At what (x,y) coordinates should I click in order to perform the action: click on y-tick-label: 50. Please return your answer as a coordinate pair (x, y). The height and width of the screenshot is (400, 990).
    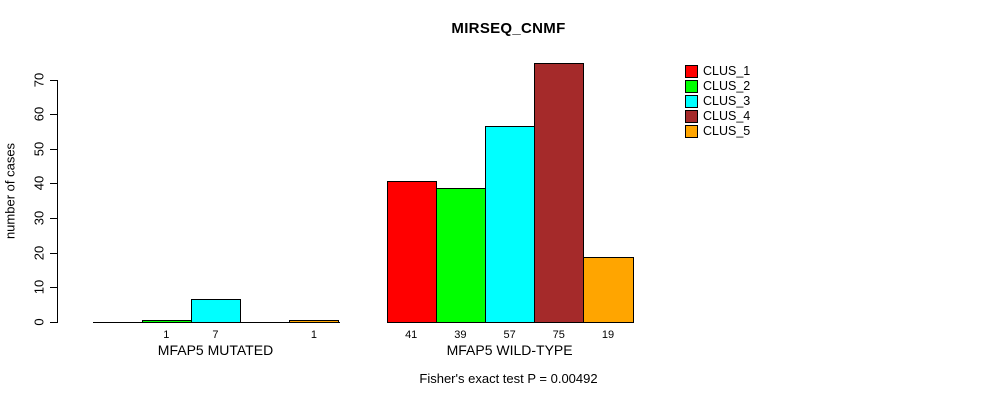
    Looking at the image, I should click on (39, 149).